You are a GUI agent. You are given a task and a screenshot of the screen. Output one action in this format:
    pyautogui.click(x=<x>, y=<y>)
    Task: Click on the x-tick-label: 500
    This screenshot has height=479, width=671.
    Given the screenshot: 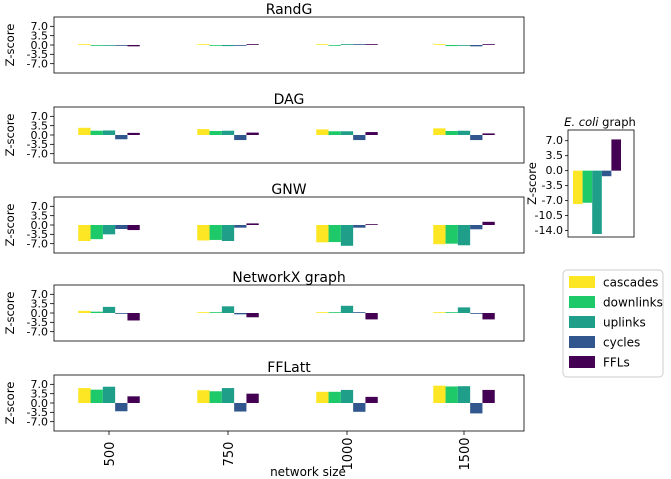 What is the action you would take?
    pyautogui.click(x=110, y=454)
    